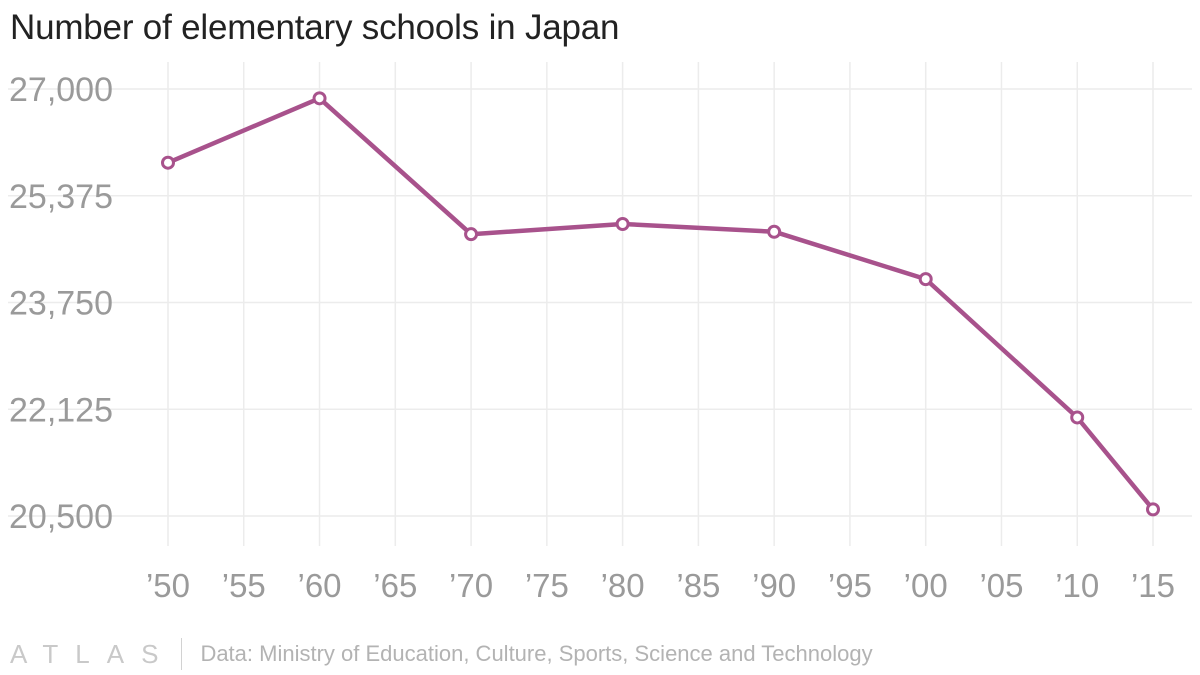 Image resolution: width=1200 pixels, height=675 pixels. What do you see at coordinates (182, 654) in the screenshot?
I see `footer-separator` at bounding box center [182, 654].